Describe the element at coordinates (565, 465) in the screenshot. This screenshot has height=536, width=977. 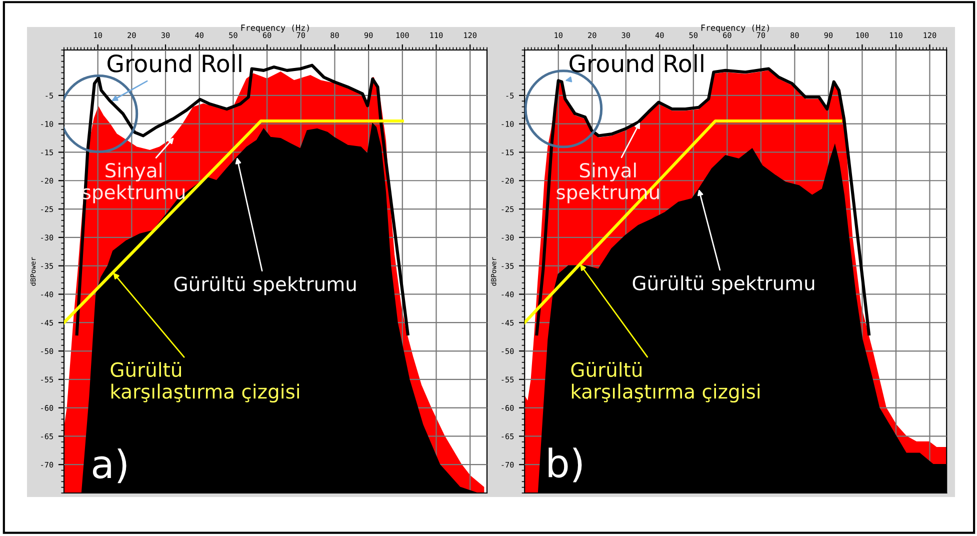
I see `annotation: b)` at that location.